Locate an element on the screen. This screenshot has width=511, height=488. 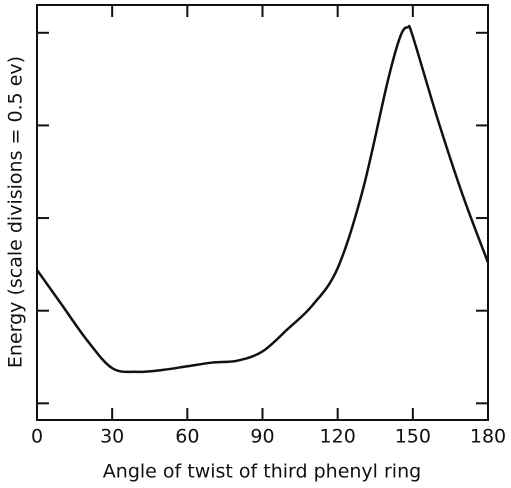
x-tick-label: 0 is located at coordinates (37, 437).